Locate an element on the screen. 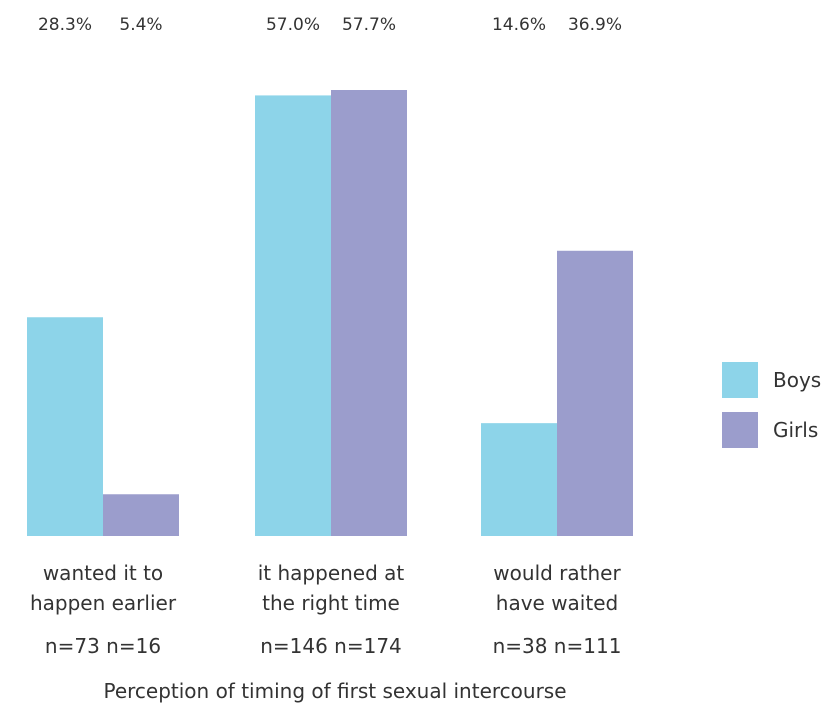 The height and width of the screenshot is (710, 835). pct-label-girls-0: 5.4% is located at coordinates (140, 25).